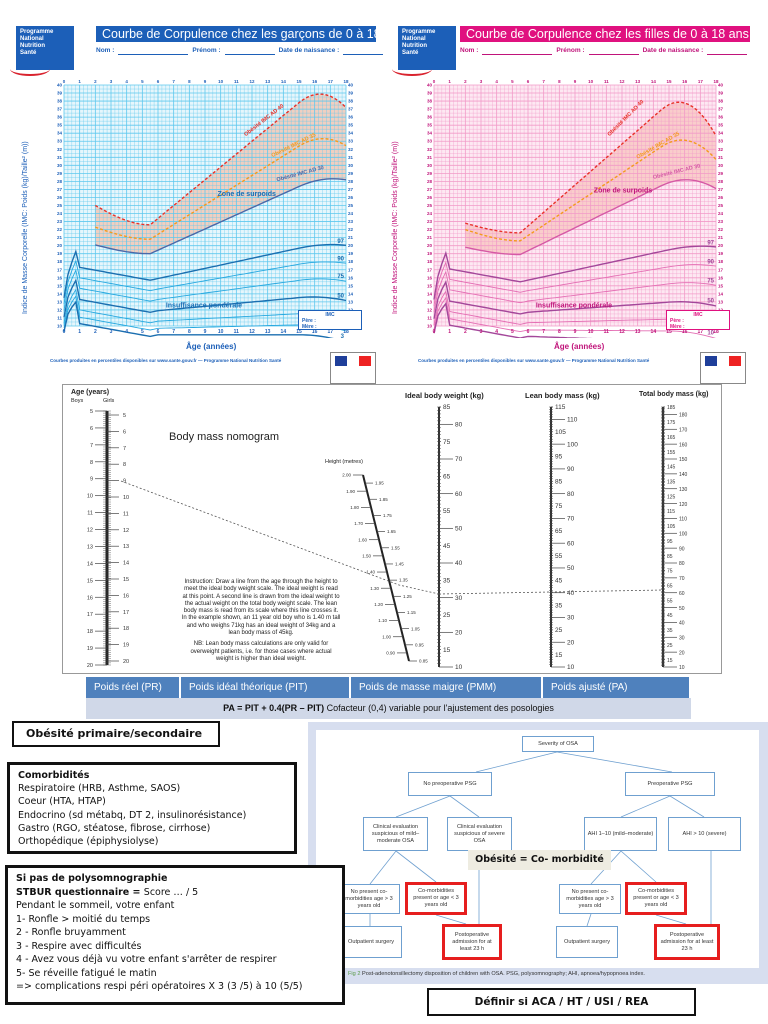 This screenshot has height=1024, width=768. I want to click on x-tick-label: 2, so click(465, 332).